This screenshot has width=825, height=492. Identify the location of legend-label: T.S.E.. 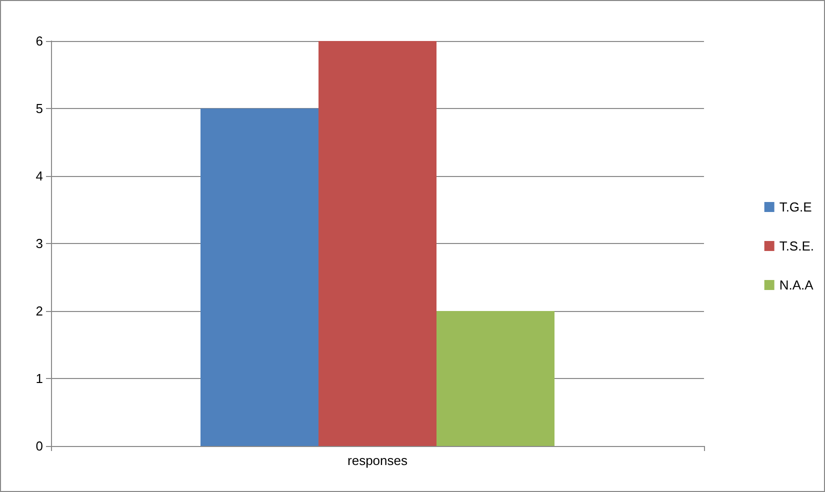
(796, 246).